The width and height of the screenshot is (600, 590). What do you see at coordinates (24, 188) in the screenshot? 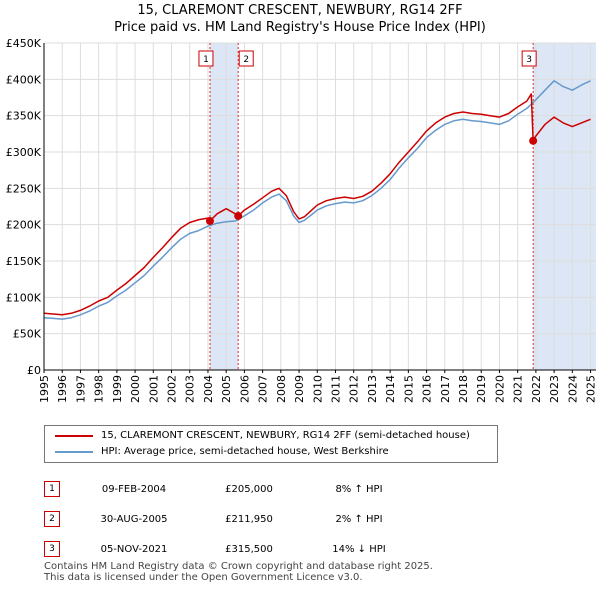
I see `y-tick-label: £250K` at bounding box center [24, 188].